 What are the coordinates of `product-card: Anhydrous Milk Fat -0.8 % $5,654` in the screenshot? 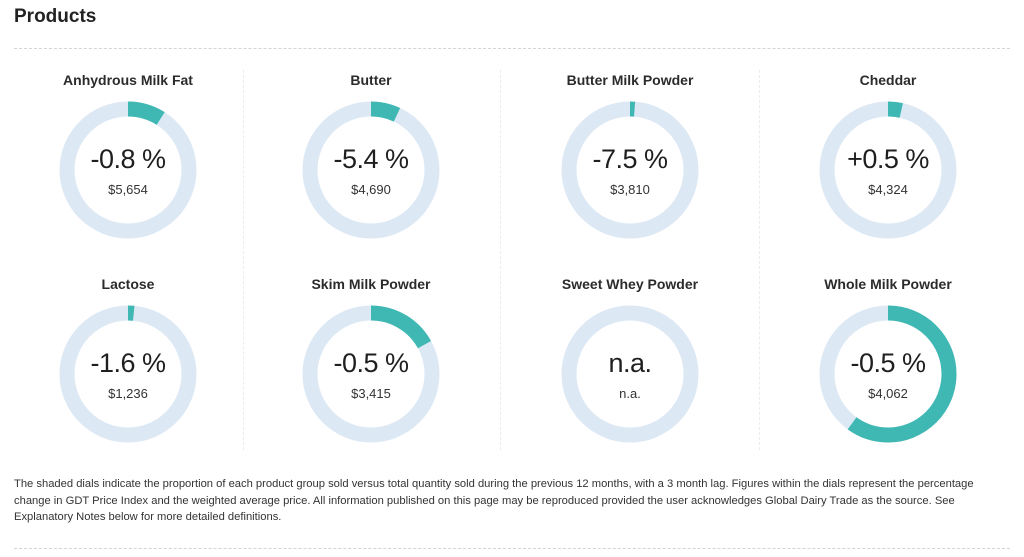 It's located at (128, 160).